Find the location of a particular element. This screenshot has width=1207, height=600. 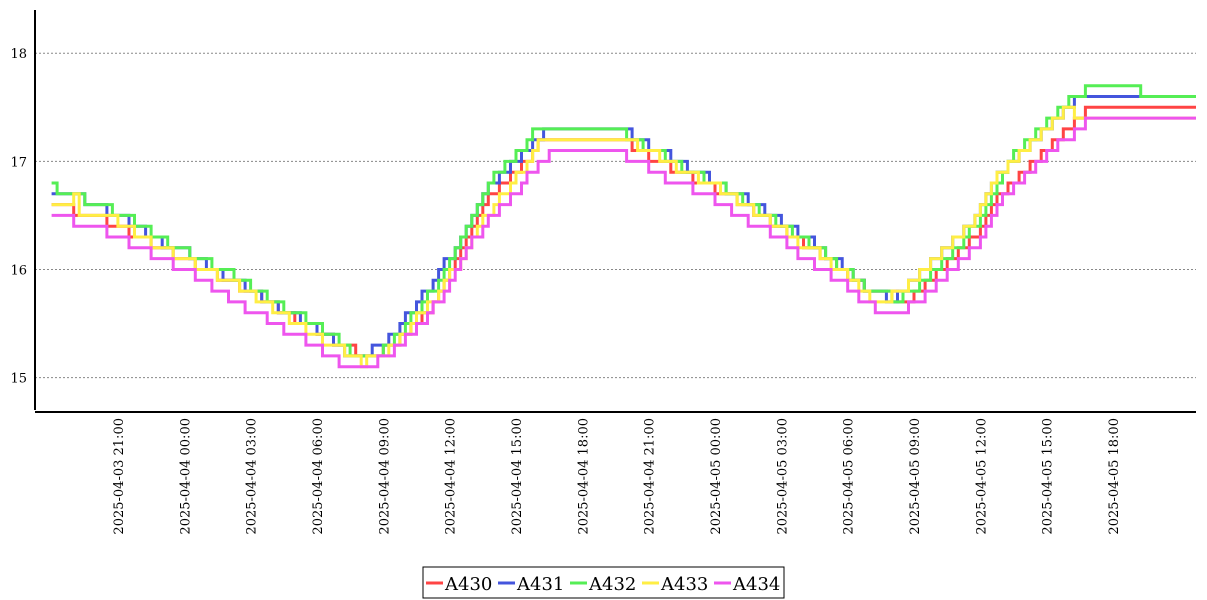

x-tick-label: 2025-04-04 00:00 is located at coordinates (185, 476).